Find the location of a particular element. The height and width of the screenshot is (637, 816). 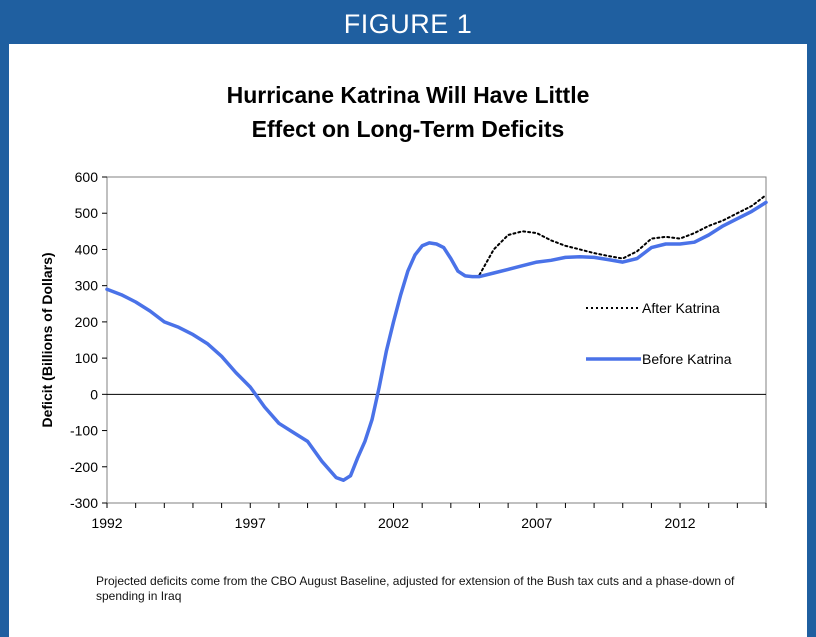

legend-label-before: Before Katrina is located at coordinates (687, 359).